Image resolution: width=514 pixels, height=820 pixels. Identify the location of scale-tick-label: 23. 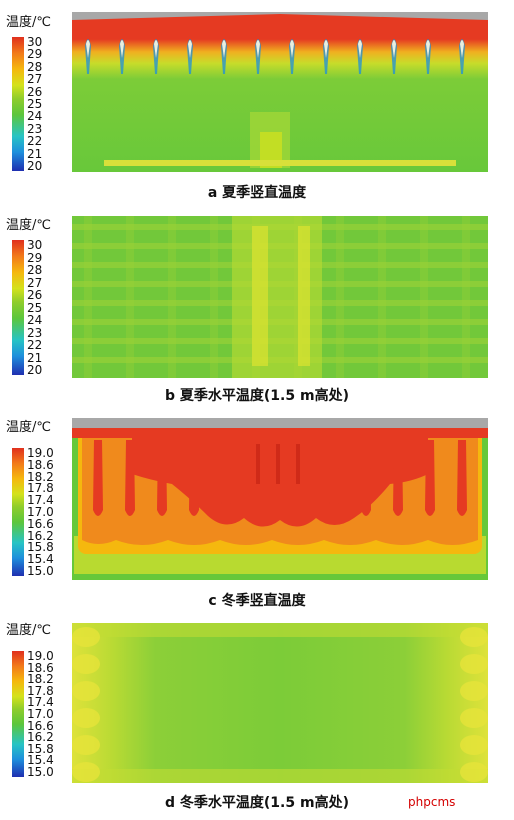
(35, 332).